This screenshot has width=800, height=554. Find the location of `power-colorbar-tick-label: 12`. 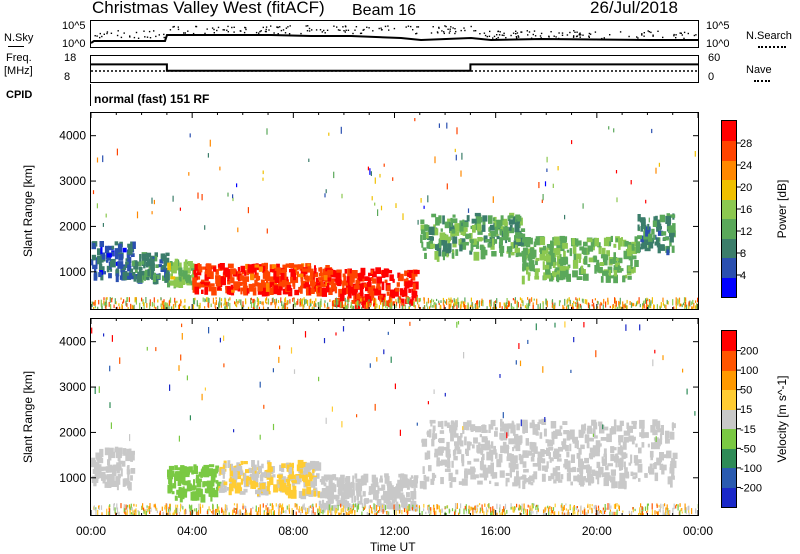

power-colorbar-tick-label: 12 is located at coordinates (746, 232).